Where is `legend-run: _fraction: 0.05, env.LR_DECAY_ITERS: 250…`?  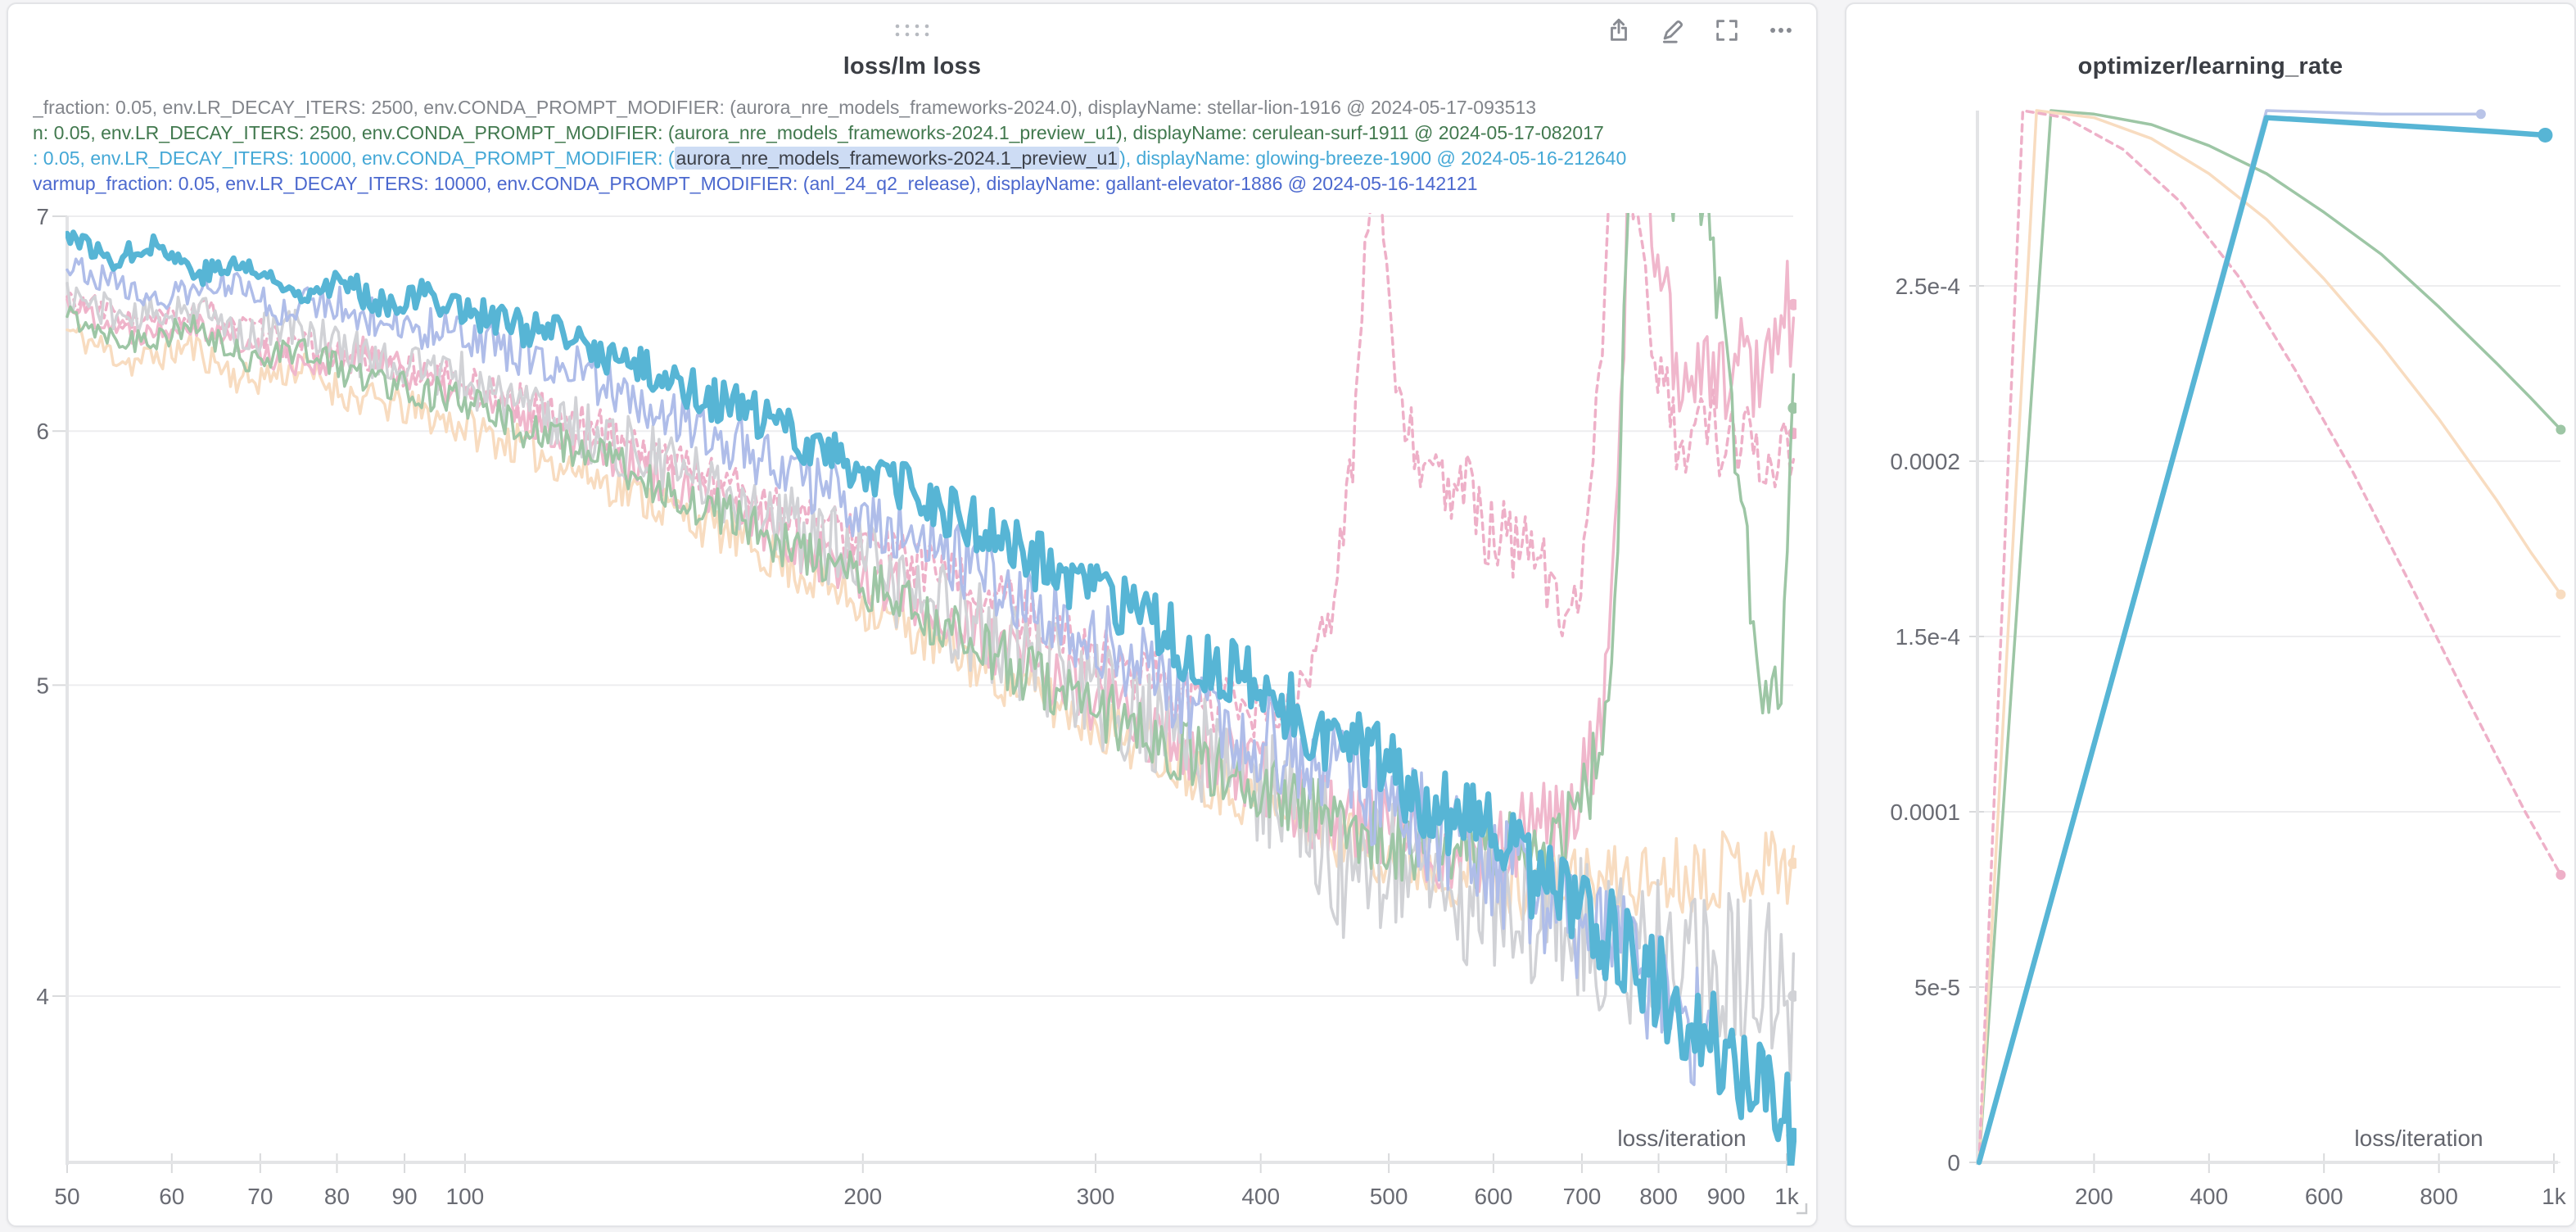 legend-run: _fraction: 0.05, env.LR_DECAY_ITERS: 250… is located at coordinates (924, 107).